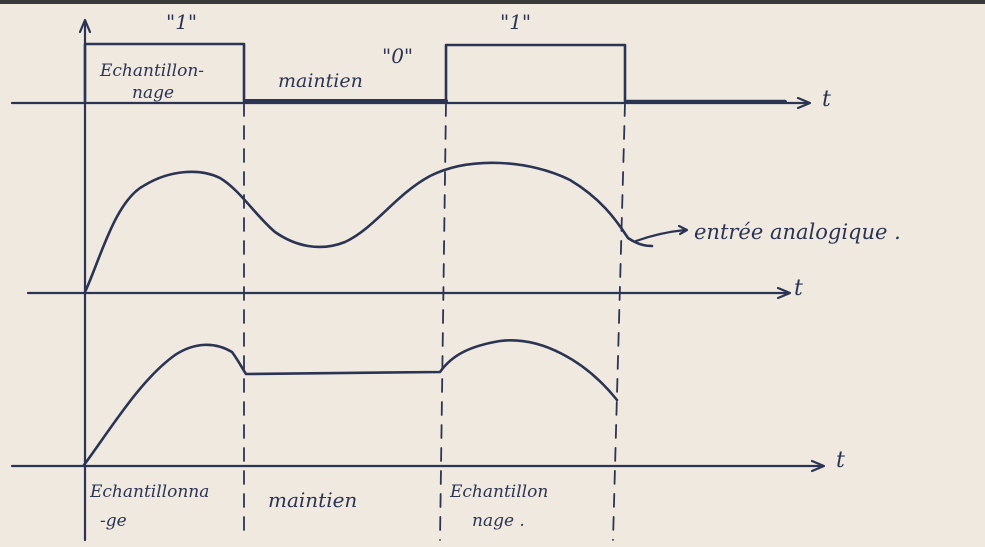 The width and height of the screenshot is (985, 547). What do you see at coordinates (113, 521) in the screenshot?
I see `label-echantillonnage-bottom-1-line2: -ge` at bounding box center [113, 521].